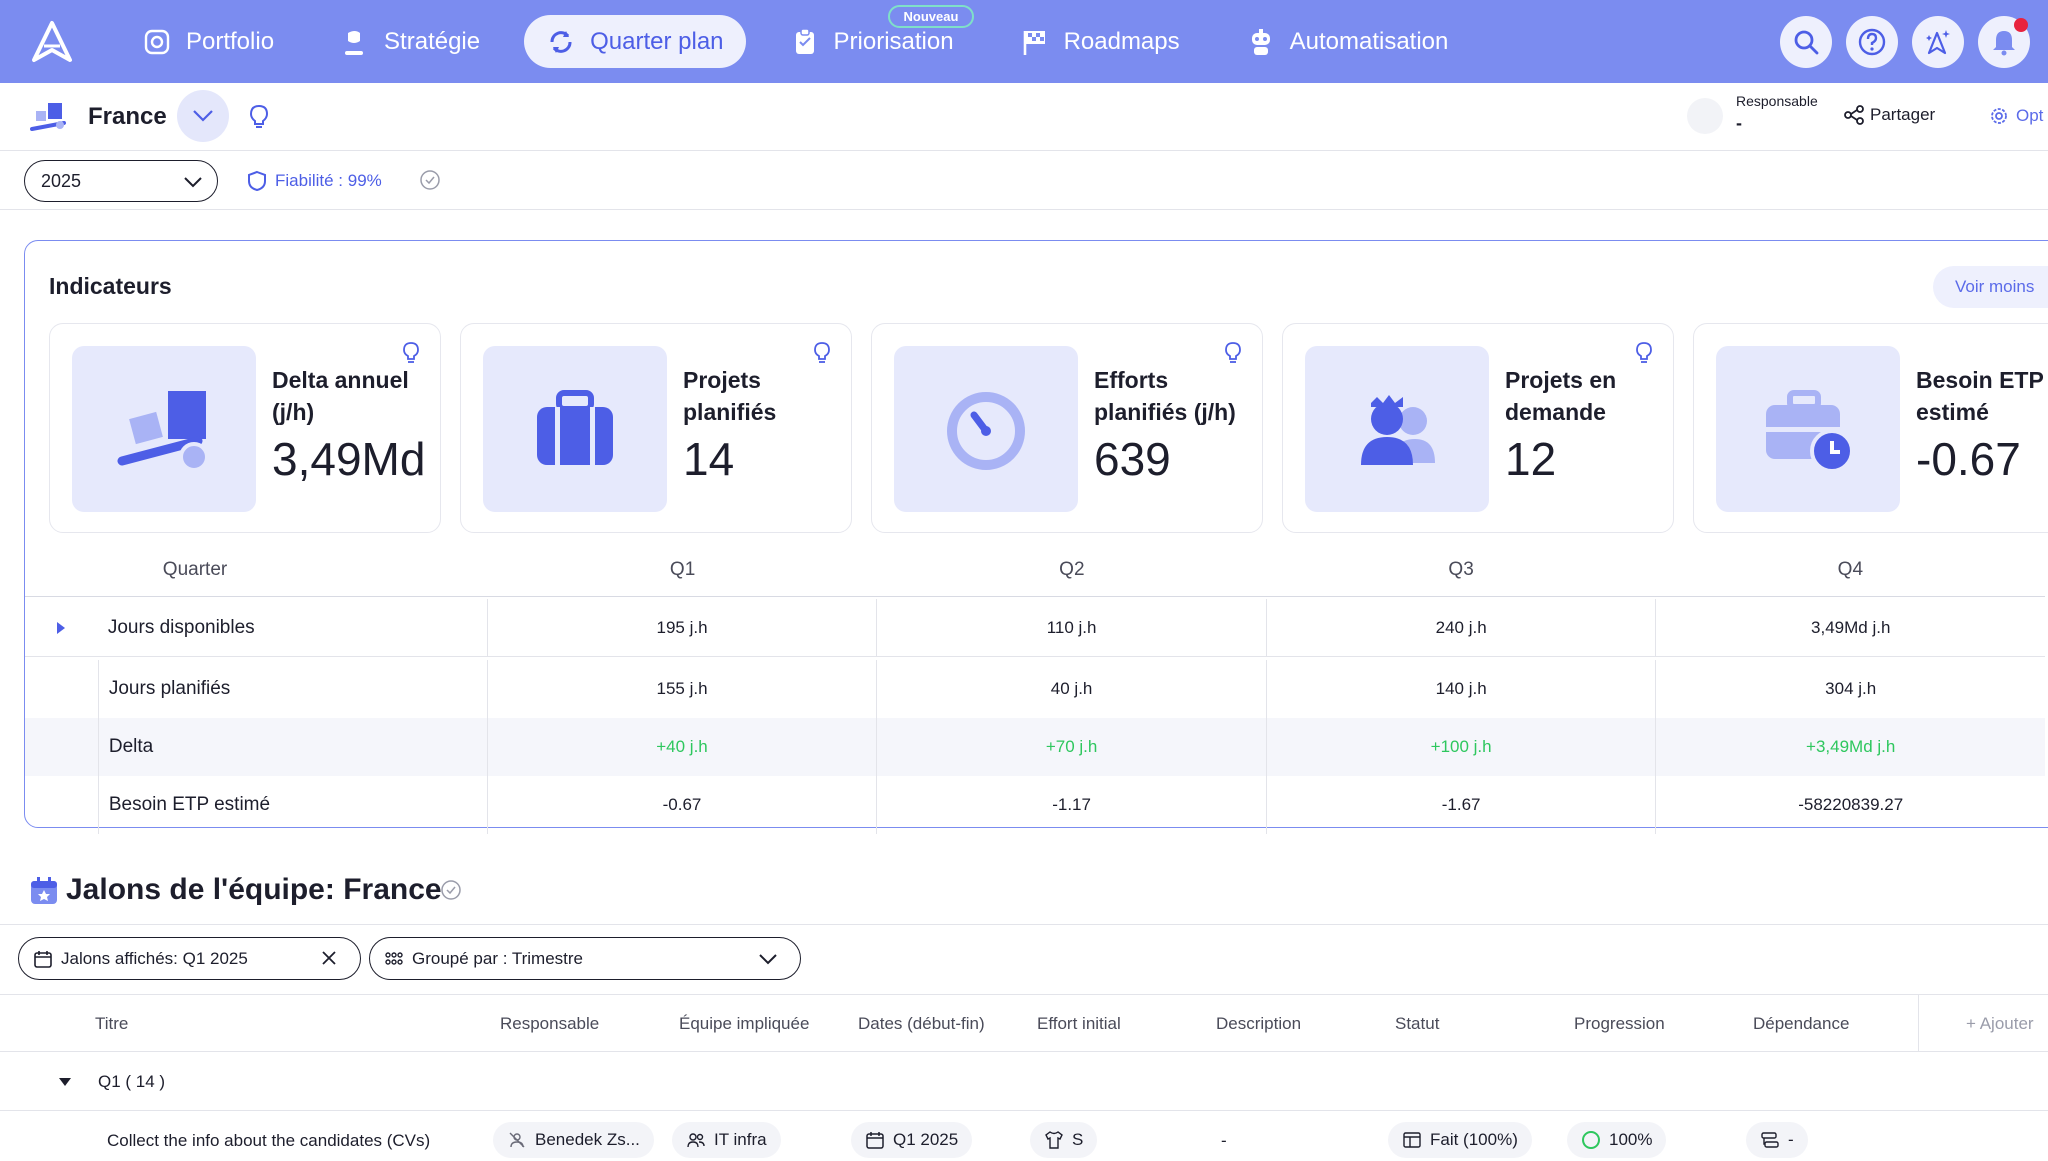  Describe the element at coordinates (203, 116) in the screenshot. I see `team-dropdown-button` at that location.